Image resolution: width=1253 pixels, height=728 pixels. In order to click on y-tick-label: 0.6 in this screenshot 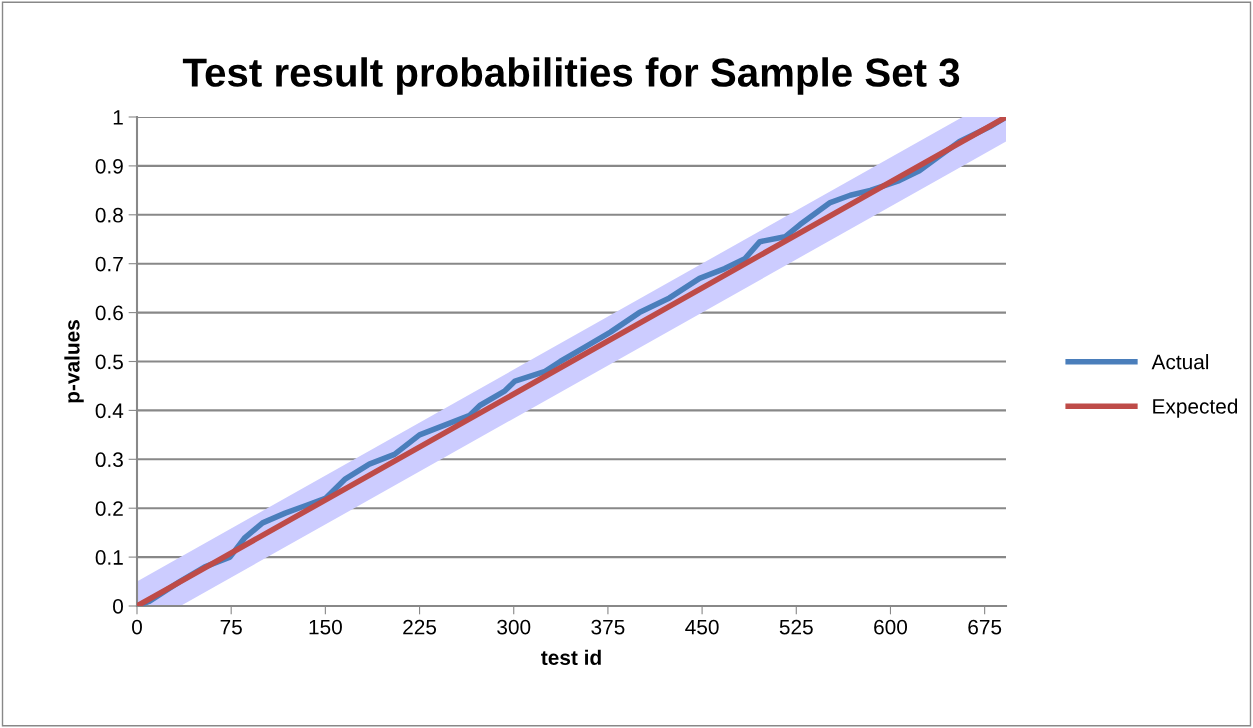, I will do `click(109, 313)`.